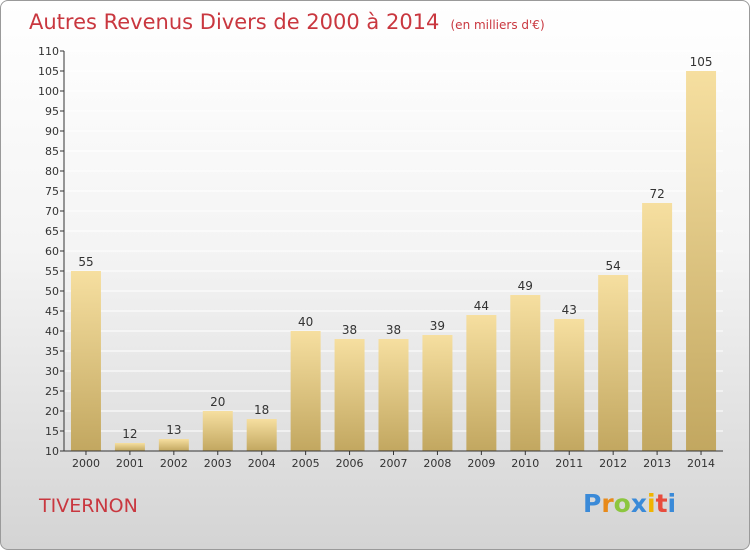 The width and height of the screenshot is (750, 550). Describe the element at coordinates (613, 266) in the screenshot. I see `data-label: 54` at that location.